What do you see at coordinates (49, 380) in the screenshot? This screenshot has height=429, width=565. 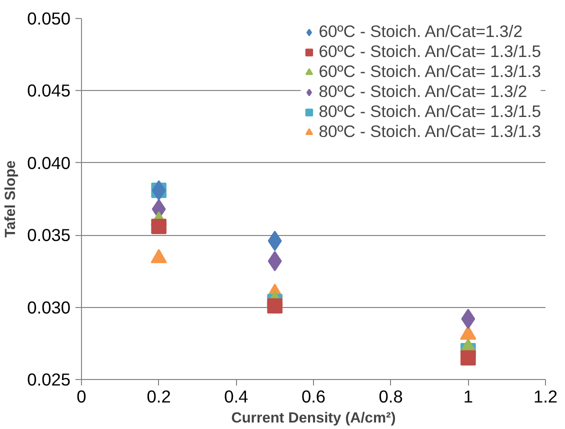 I see `y-tick-label: 0.025` at bounding box center [49, 380].